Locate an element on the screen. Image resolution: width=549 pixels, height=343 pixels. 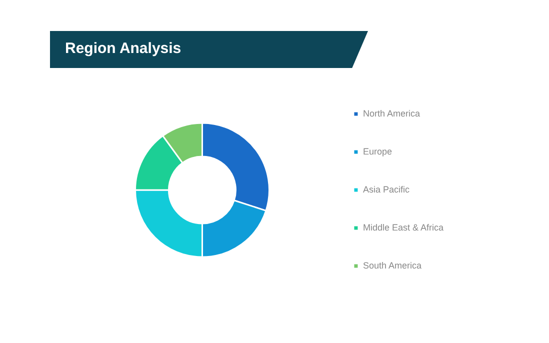
legend-label: Europe is located at coordinates (377, 151).